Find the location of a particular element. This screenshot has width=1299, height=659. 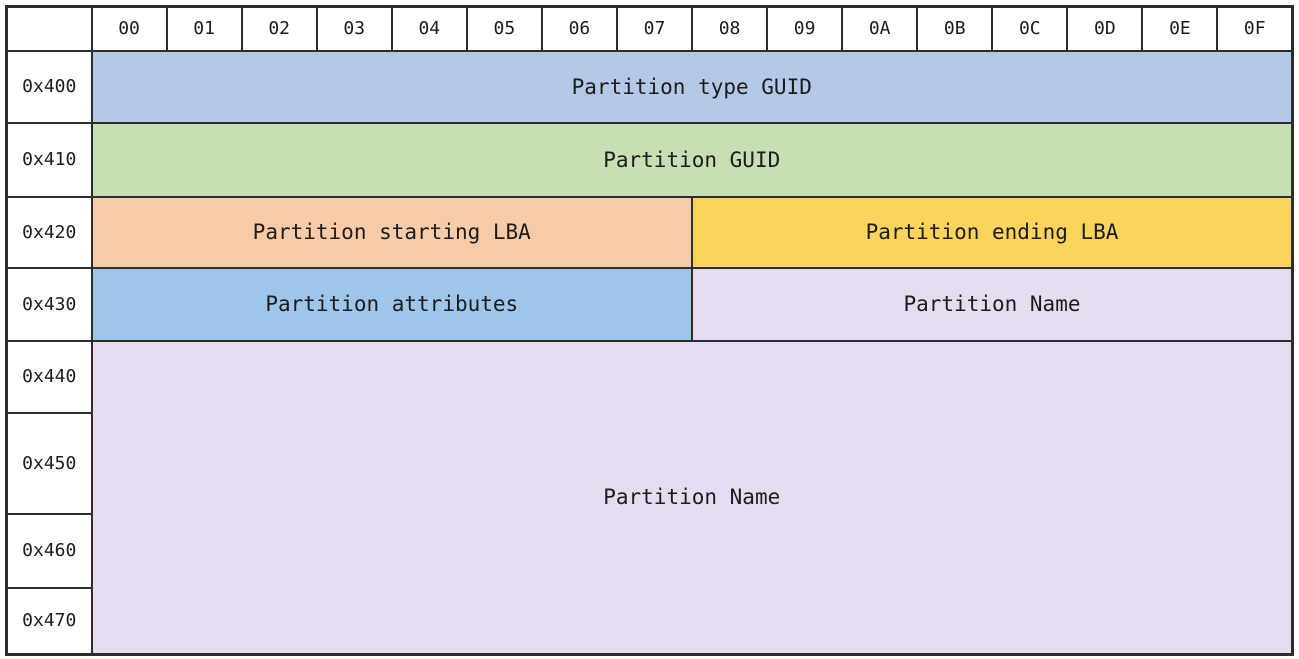

field-partition-name-upper: Partition Name is located at coordinates (992, 304).